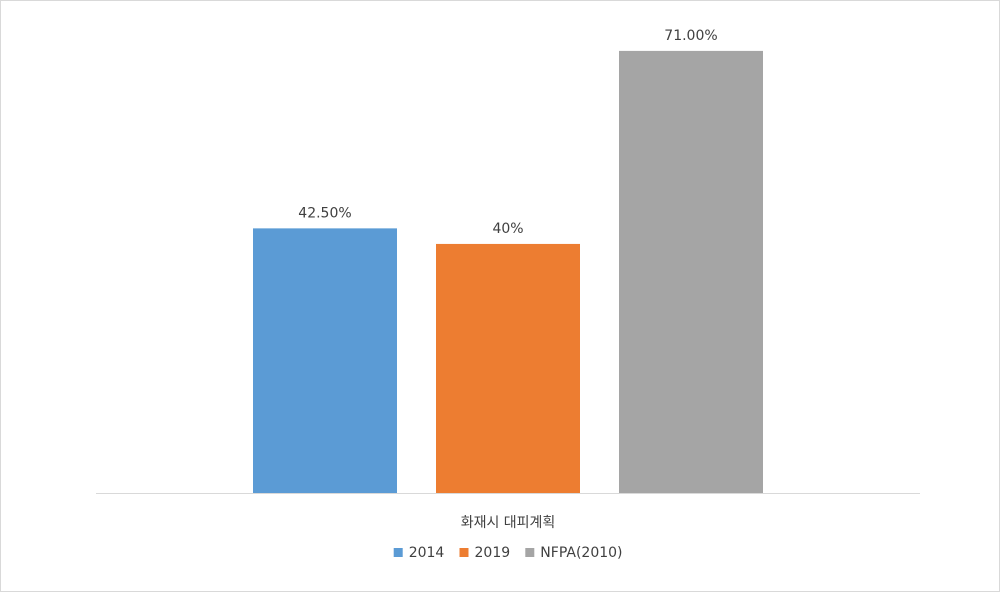 Image resolution: width=1000 pixels, height=592 pixels. Describe the element at coordinates (508, 368) in the screenshot. I see `bar-2019` at that location.